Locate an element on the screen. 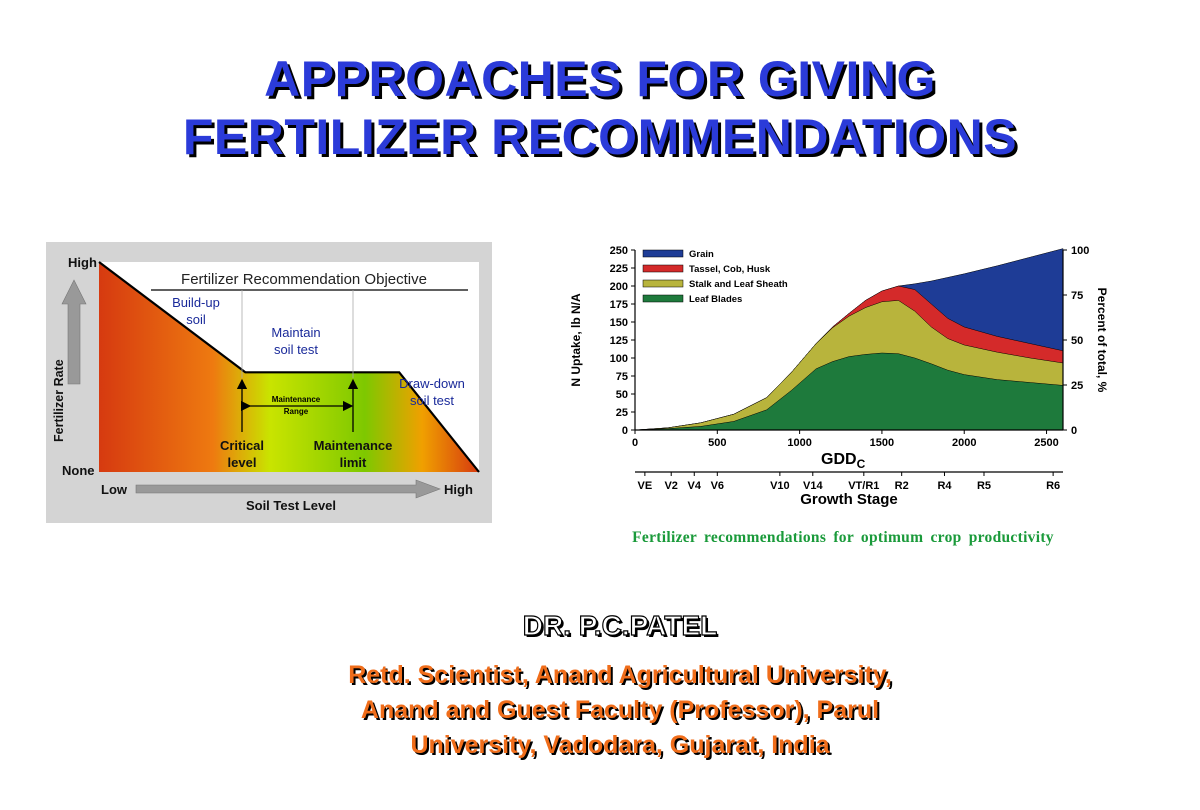  y-tick-label: 100 is located at coordinates (619, 359).